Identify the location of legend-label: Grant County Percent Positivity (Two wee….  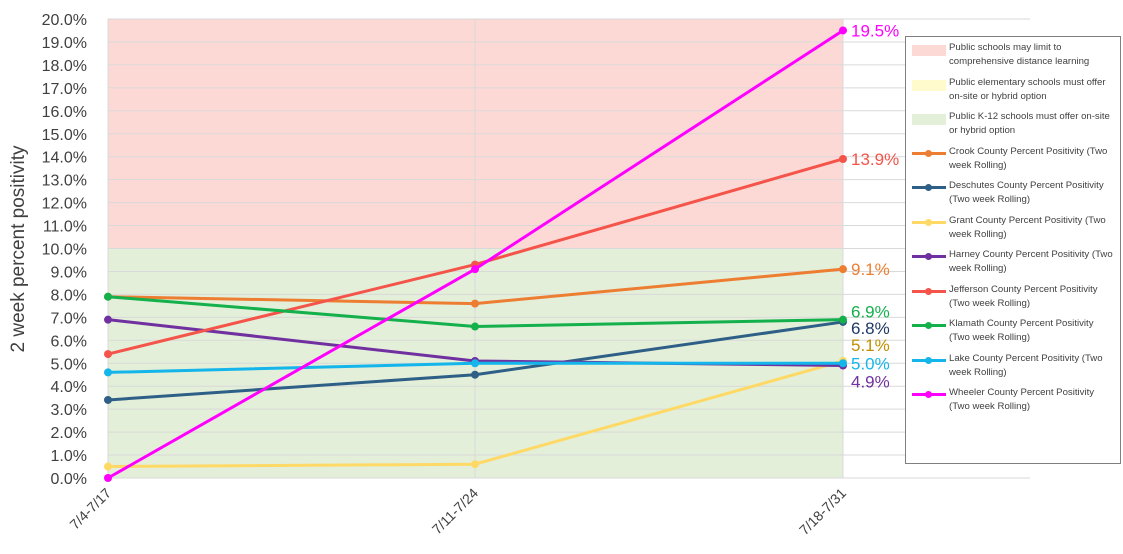
(1027, 227).